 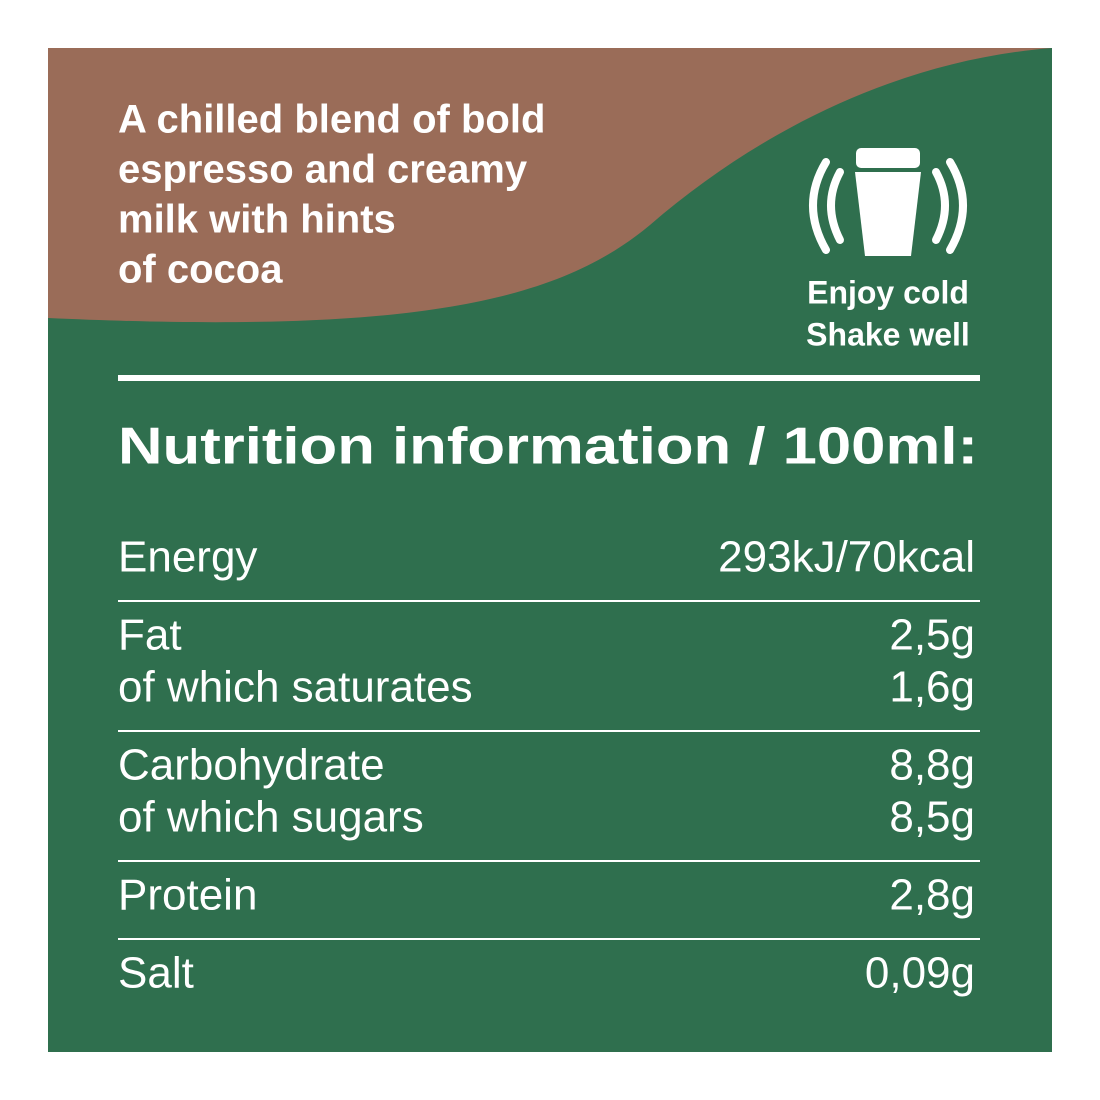 What do you see at coordinates (150, 635) in the screenshot?
I see `nutrient-label: Fat` at bounding box center [150, 635].